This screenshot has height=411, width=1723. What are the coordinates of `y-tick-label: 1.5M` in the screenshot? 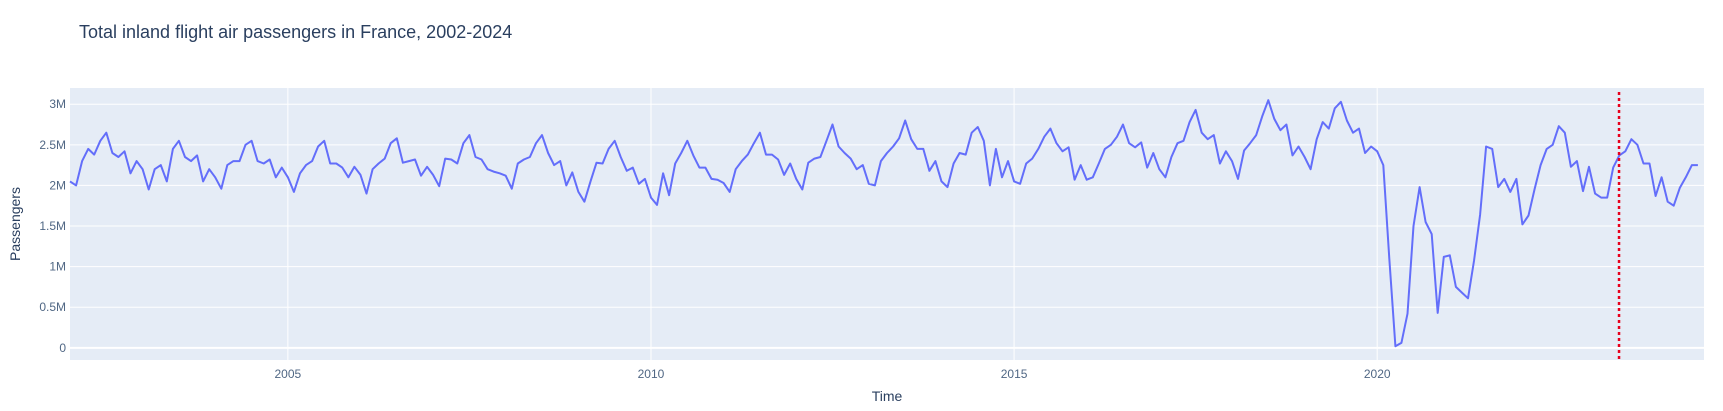 It's located at (52, 226).